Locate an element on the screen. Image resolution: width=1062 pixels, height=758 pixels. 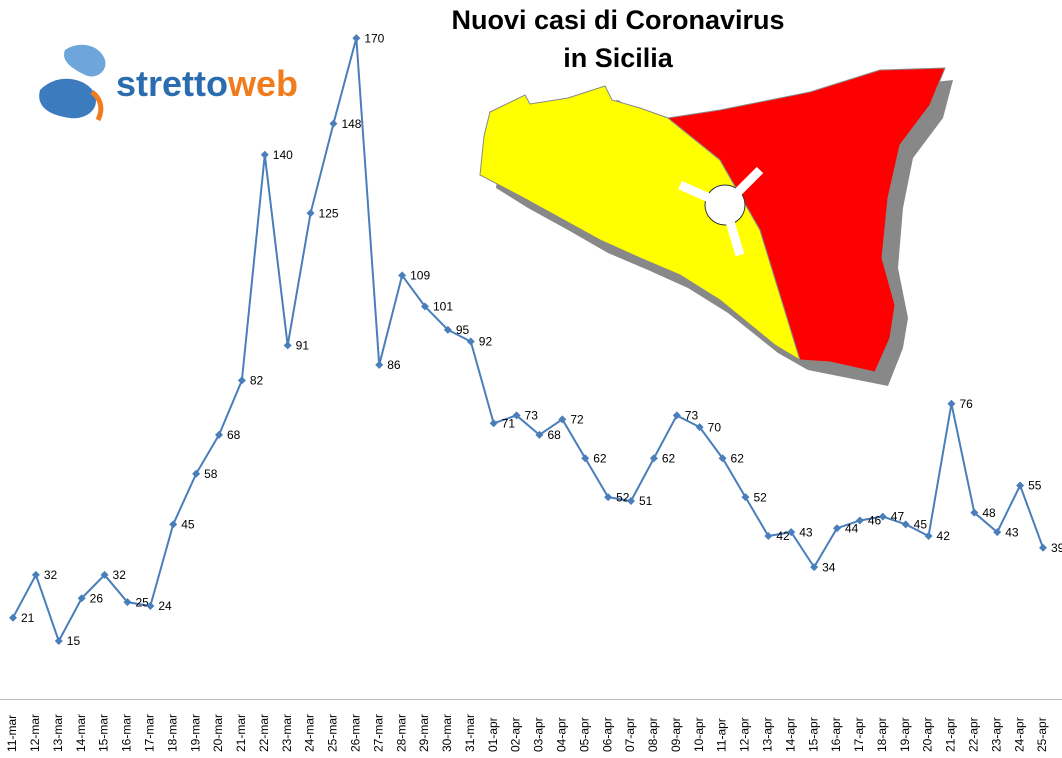
data-label: 91 is located at coordinates (303, 346).